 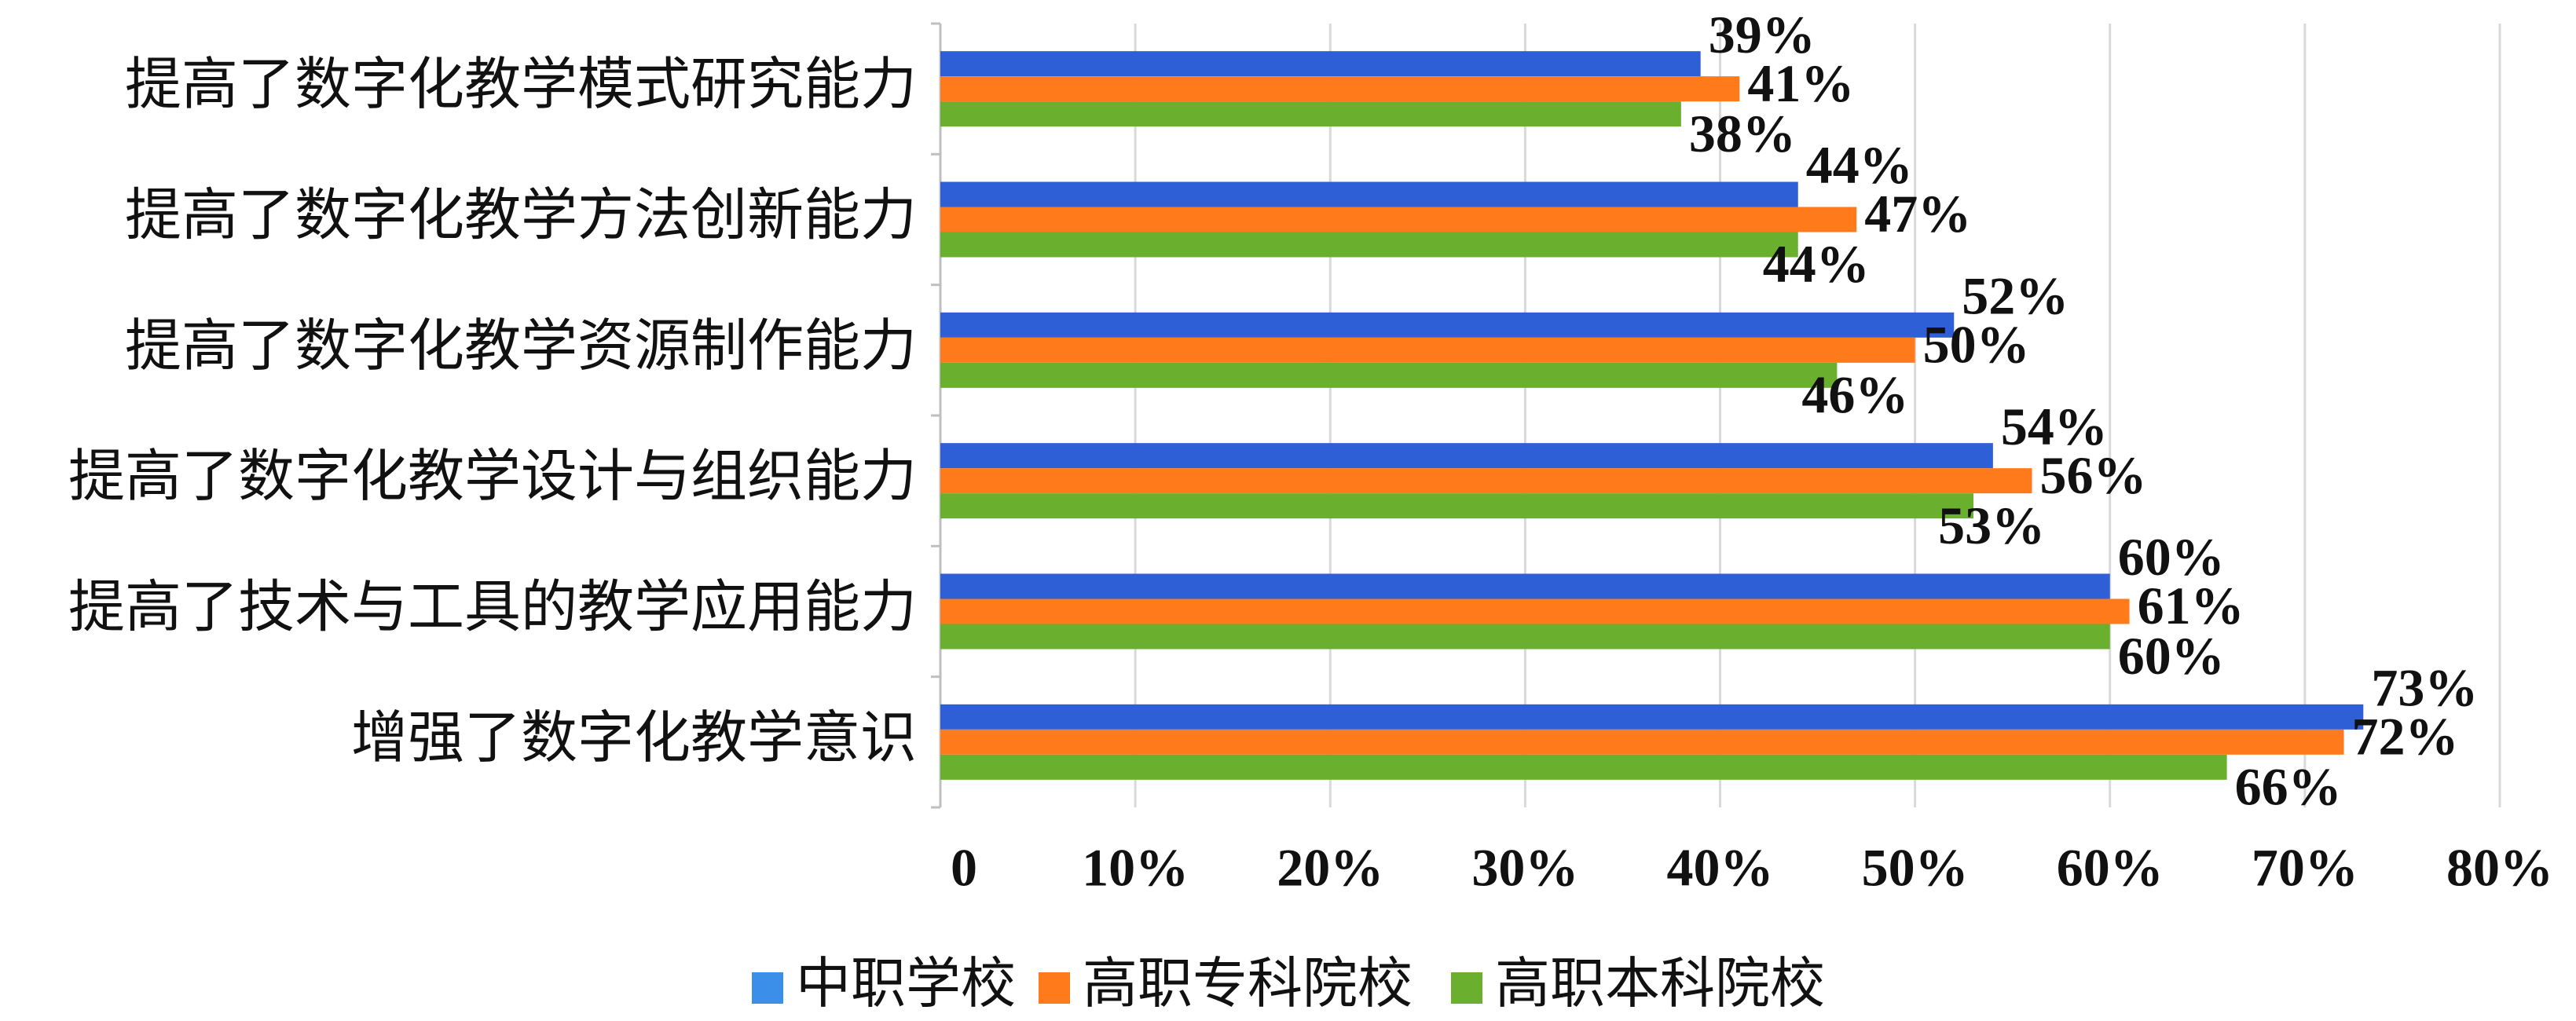 I want to click on data-label: 53%, so click(x=1992, y=525).